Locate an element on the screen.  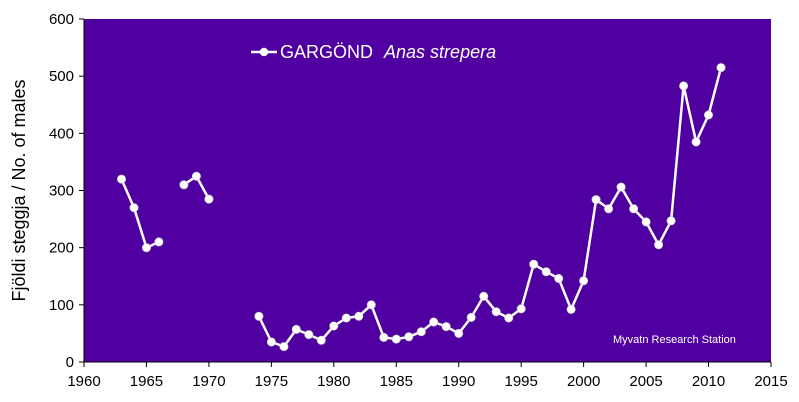
y-tick-label: 300 is located at coordinates (61, 191).